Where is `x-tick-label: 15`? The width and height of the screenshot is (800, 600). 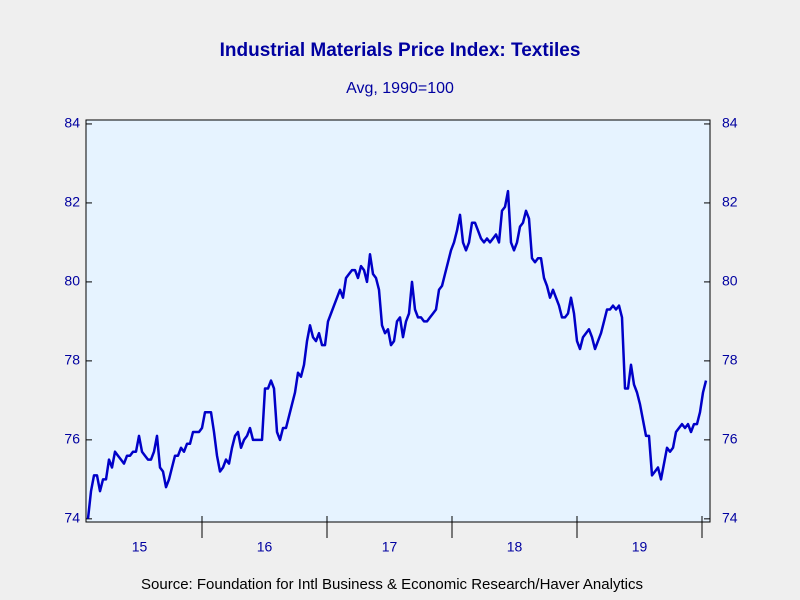 x-tick-label: 15 is located at coordinates (140, 547).